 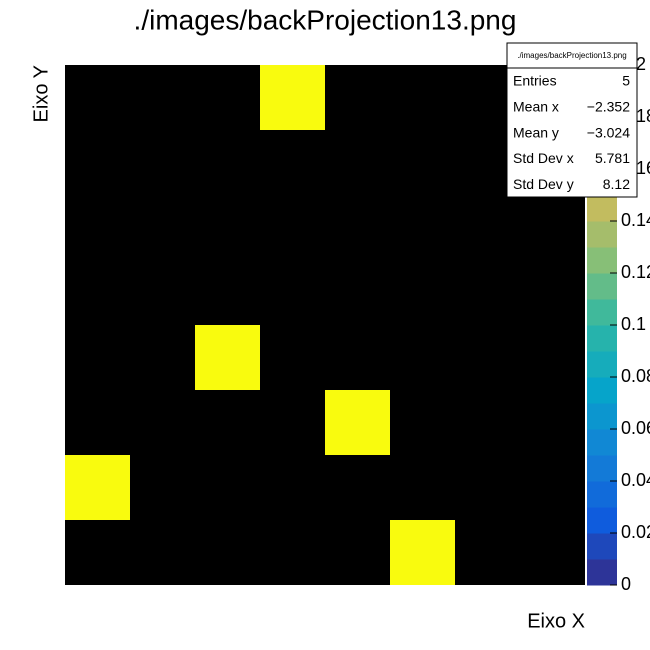 What do you see at coordinates (536, 107) in the screenshot?
I see `stats-label: Mean x` at bounding box center [536, 107].